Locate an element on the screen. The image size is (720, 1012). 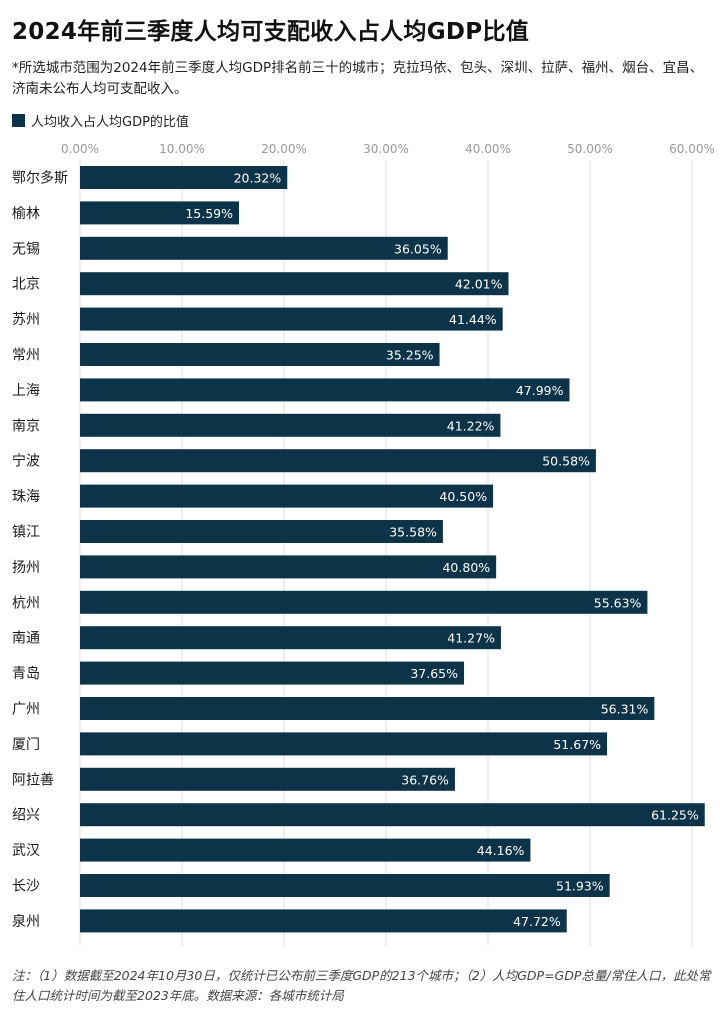
legend: 人均收入占人均GDP的比值 is located at coordinates (100, 120).